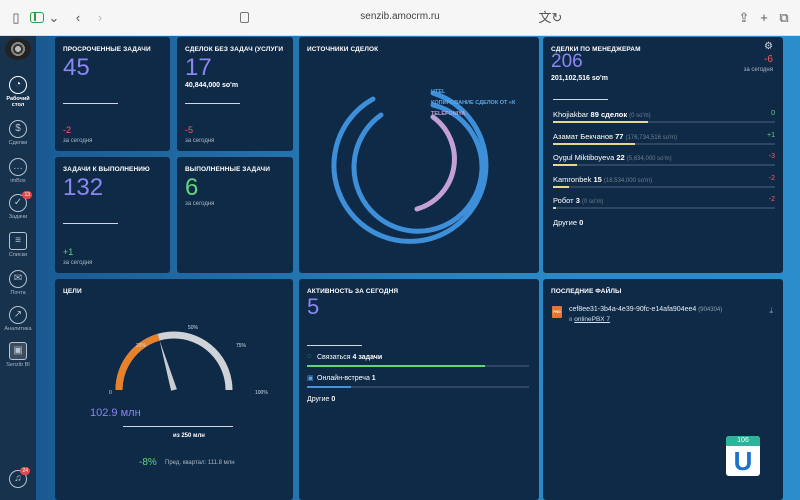 The image size is (800, 500). I want to click on legend-copy: КОПИРОВАНИЕ СДЕЛОК ОТ «К, so click(473, 103).